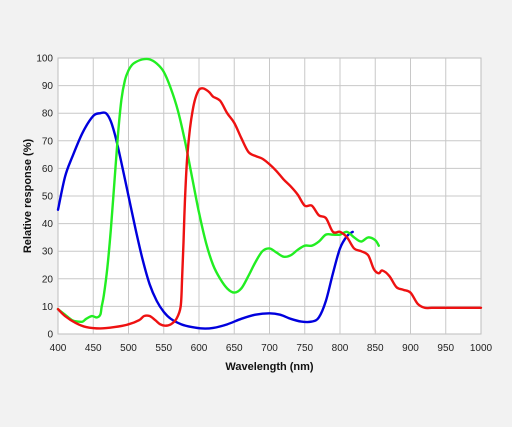 This screenshot has width=512, height=427. Describe the element at coordinates (128, 348) in the screenshot. I see `x-tick-label: 500` at that location.